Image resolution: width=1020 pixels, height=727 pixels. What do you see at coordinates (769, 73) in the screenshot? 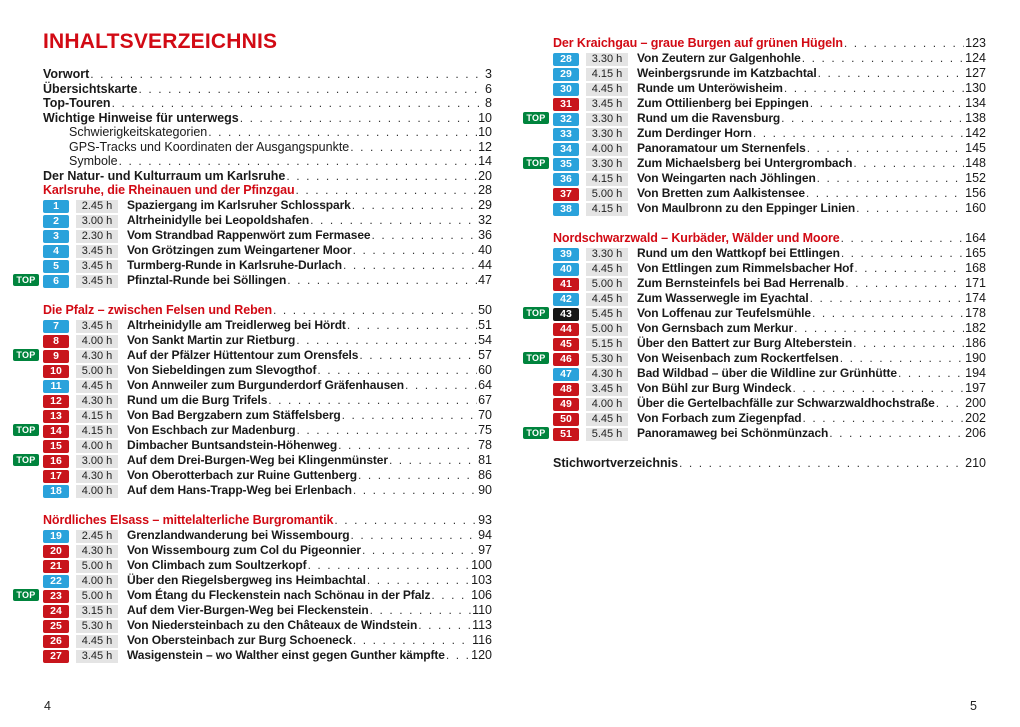
I see `tour-row: 29 4.15 h Weinbergsrunde im Katzbachtal 127` at bounding box center [769, 73].